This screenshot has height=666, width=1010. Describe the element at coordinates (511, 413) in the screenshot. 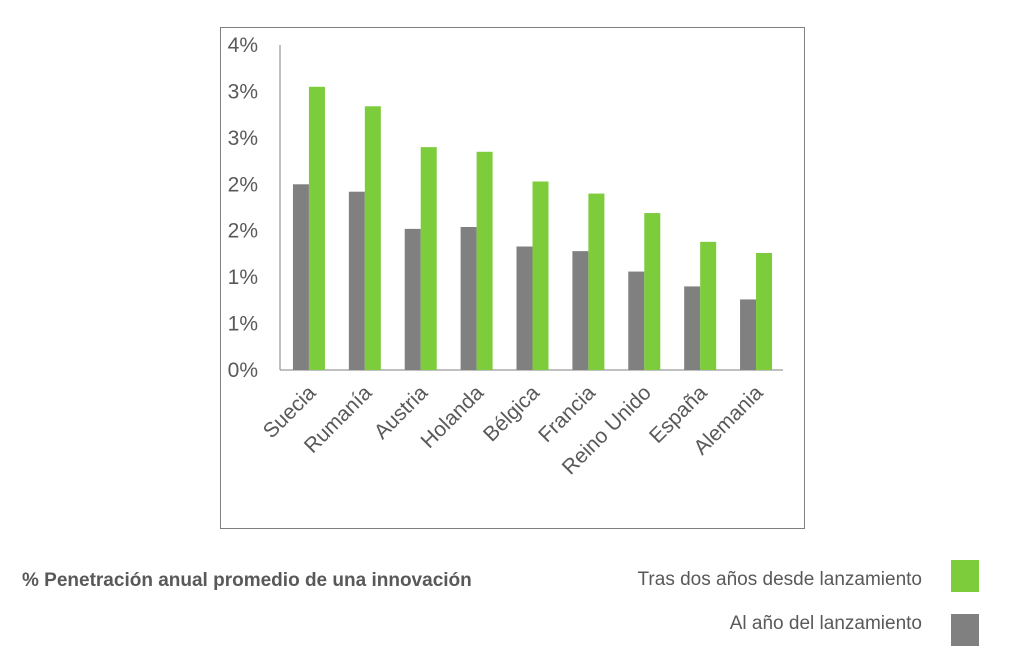

I see `x-category-label: Bélgica` at that location.